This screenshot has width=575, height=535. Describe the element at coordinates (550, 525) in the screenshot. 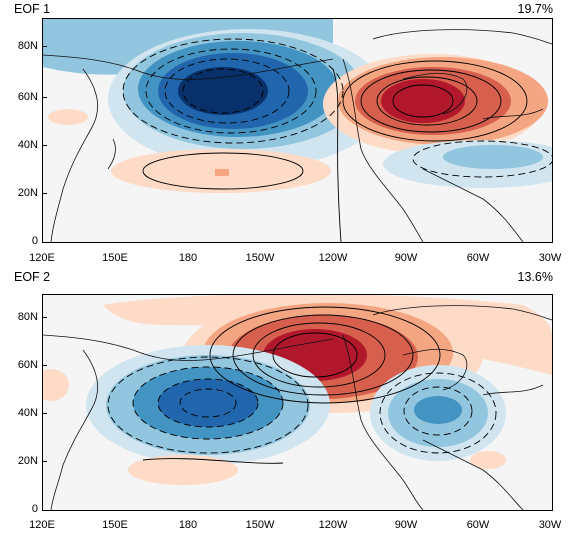

I see `eof2-xlabel-30w: 30W` at that location.